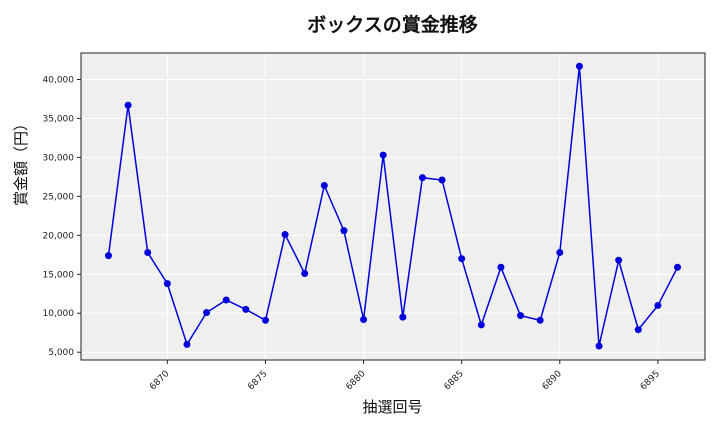 This screenshot has width=720, height=432. Describe the element at coordinates (650, 380) in the screenshot. I see `x-tick-label: 6895` at that location.